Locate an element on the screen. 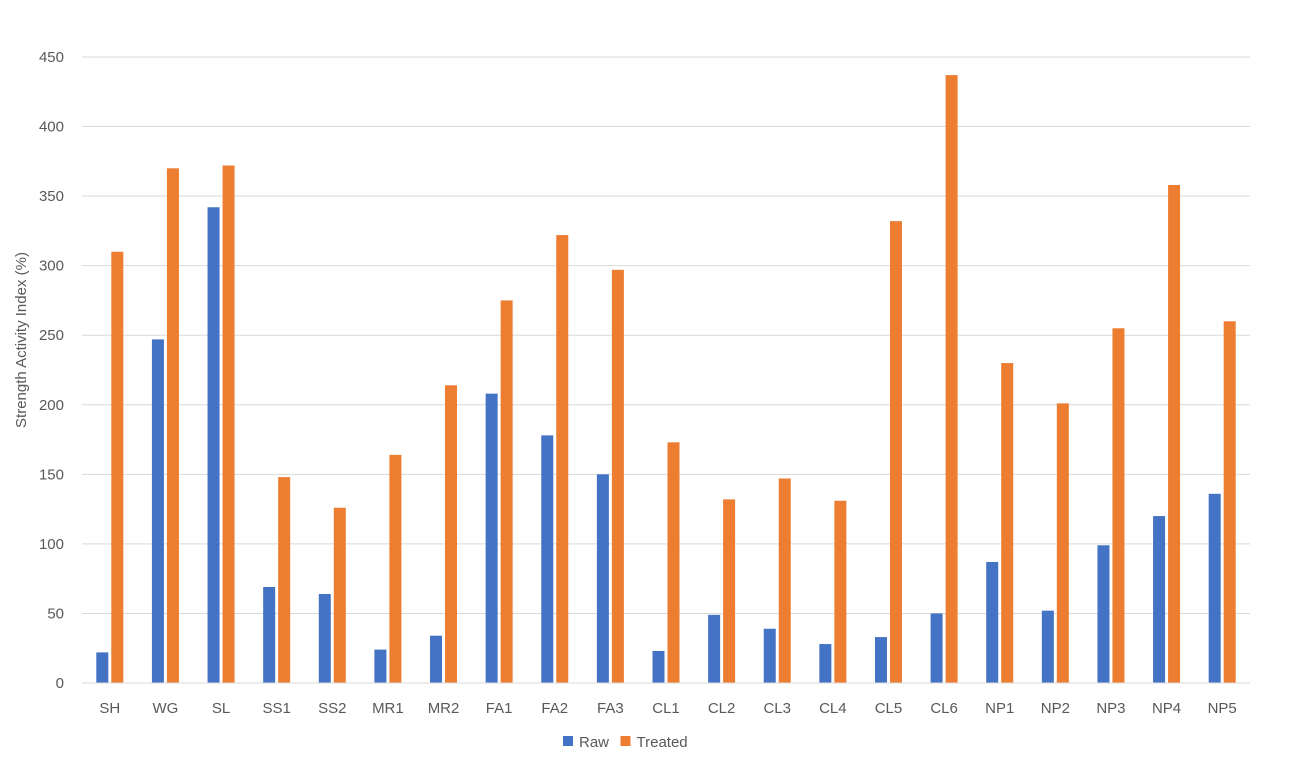 This screenshot has height=767, width=1302. x-tick-label: NP3 is located at coordinates (1110, 708).